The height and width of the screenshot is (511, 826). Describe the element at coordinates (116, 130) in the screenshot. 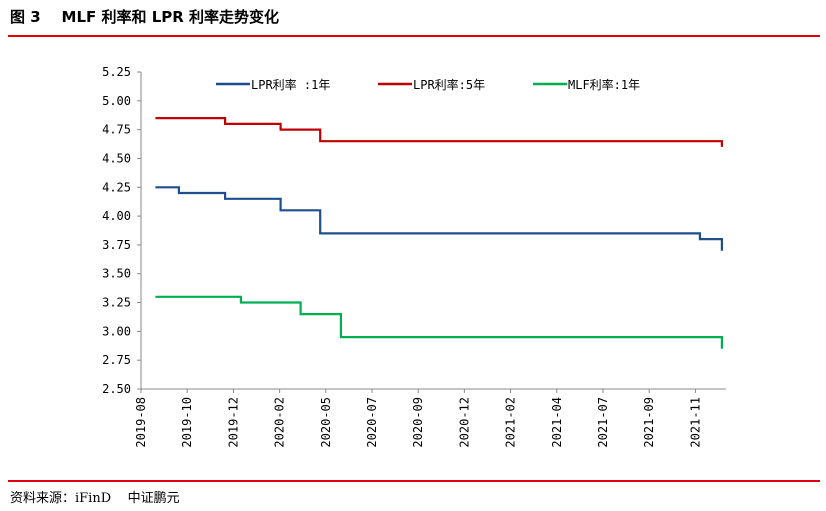

I see `y-tick-label: 4.75` at that location.